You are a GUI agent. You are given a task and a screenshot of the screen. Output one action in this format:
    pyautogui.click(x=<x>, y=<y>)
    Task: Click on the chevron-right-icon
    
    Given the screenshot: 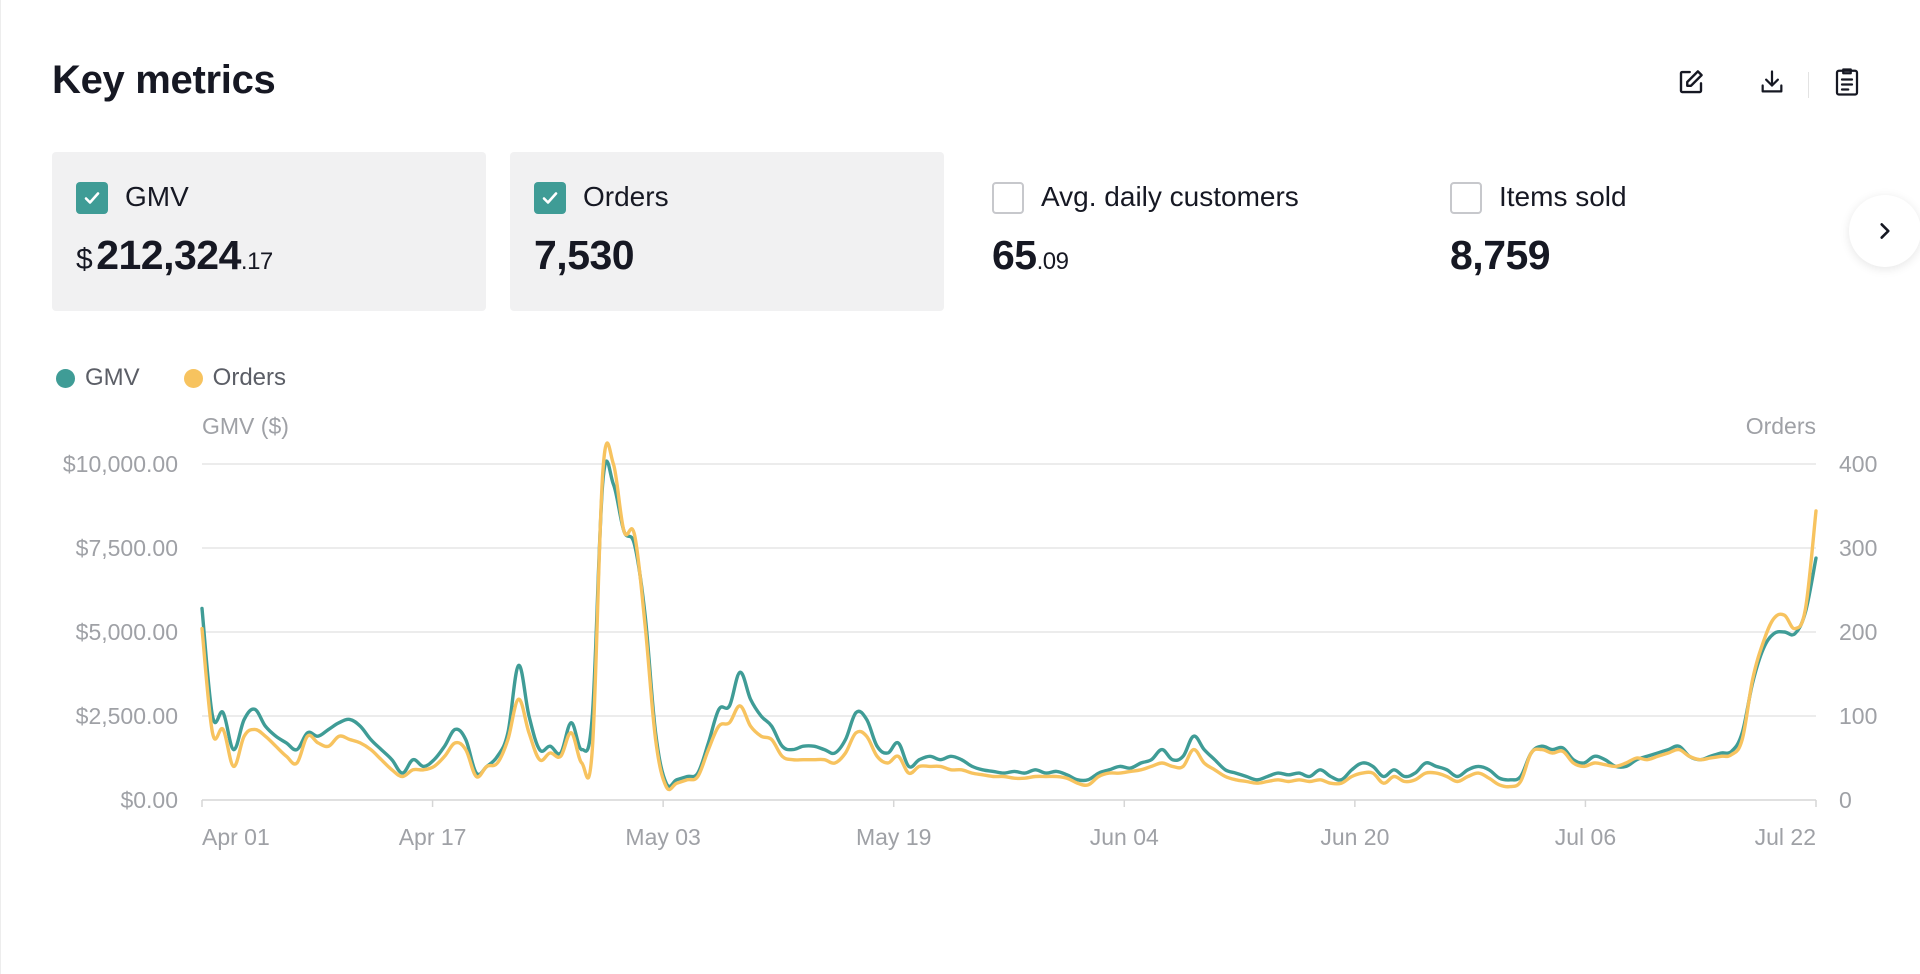 What is the action you would take?
    pyautogui.click(x=1885, y=231)
    